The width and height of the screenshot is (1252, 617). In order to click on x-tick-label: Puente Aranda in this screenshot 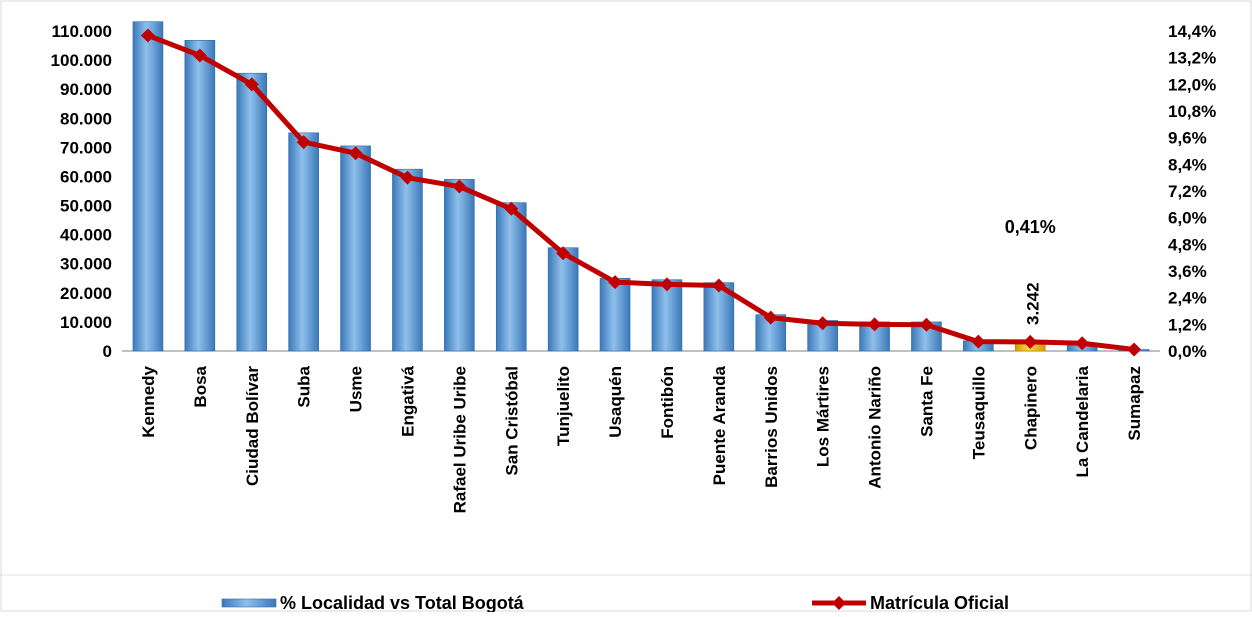, I will do `click(719, 425)`.